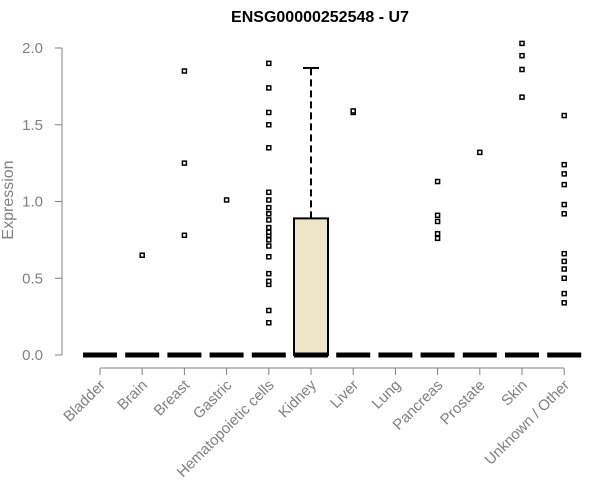 The height and width of the screenshot is (500, 600). Describe the element at coordinates (32, 355) in the screenshot. I see `y-tick-label: 0.0` at that location.